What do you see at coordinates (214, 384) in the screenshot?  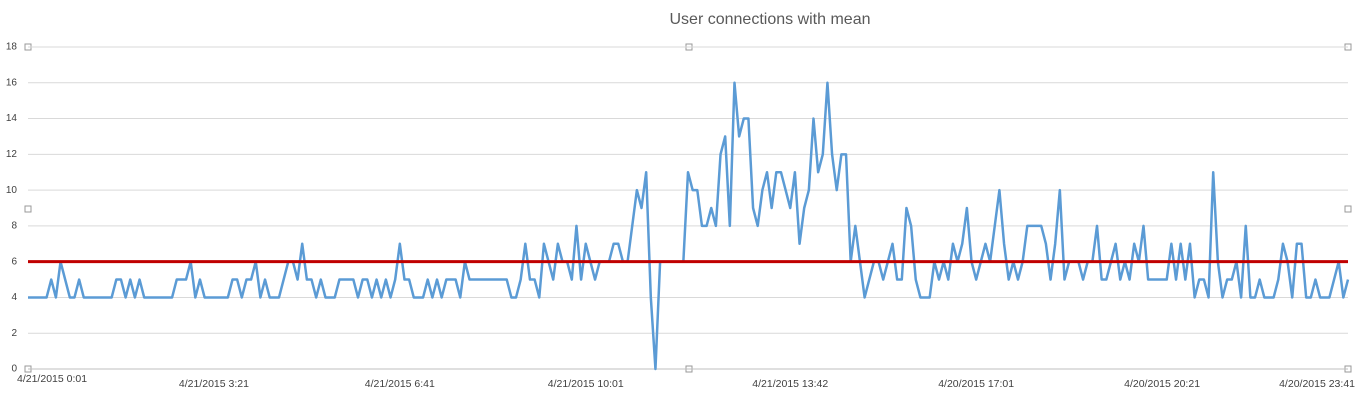 I see `x-tick-label: 4/21/2015 3:21` at bounding box center [214, 384].